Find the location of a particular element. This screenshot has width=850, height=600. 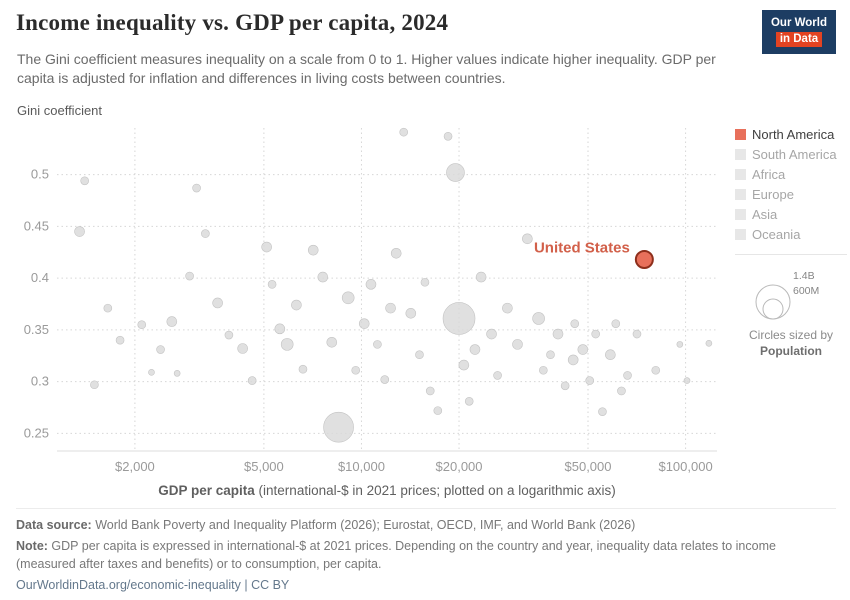

legend-item-asia: Asia is located at coordinates (791, 214).